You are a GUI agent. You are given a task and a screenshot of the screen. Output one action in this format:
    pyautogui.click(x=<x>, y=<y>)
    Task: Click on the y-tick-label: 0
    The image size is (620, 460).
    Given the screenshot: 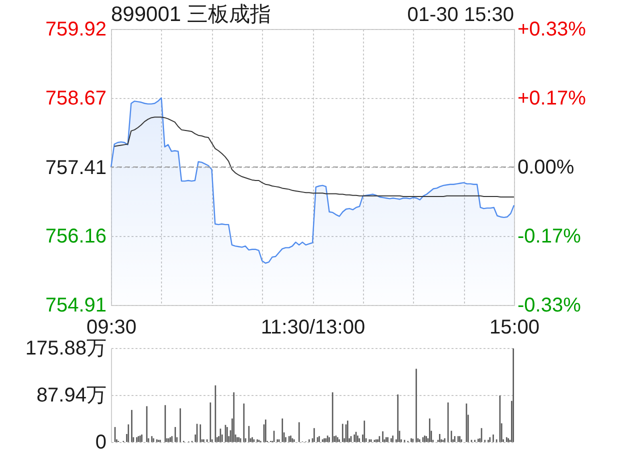 What is the action you would take?
    pyautogui.click(x=100, y=443)
    